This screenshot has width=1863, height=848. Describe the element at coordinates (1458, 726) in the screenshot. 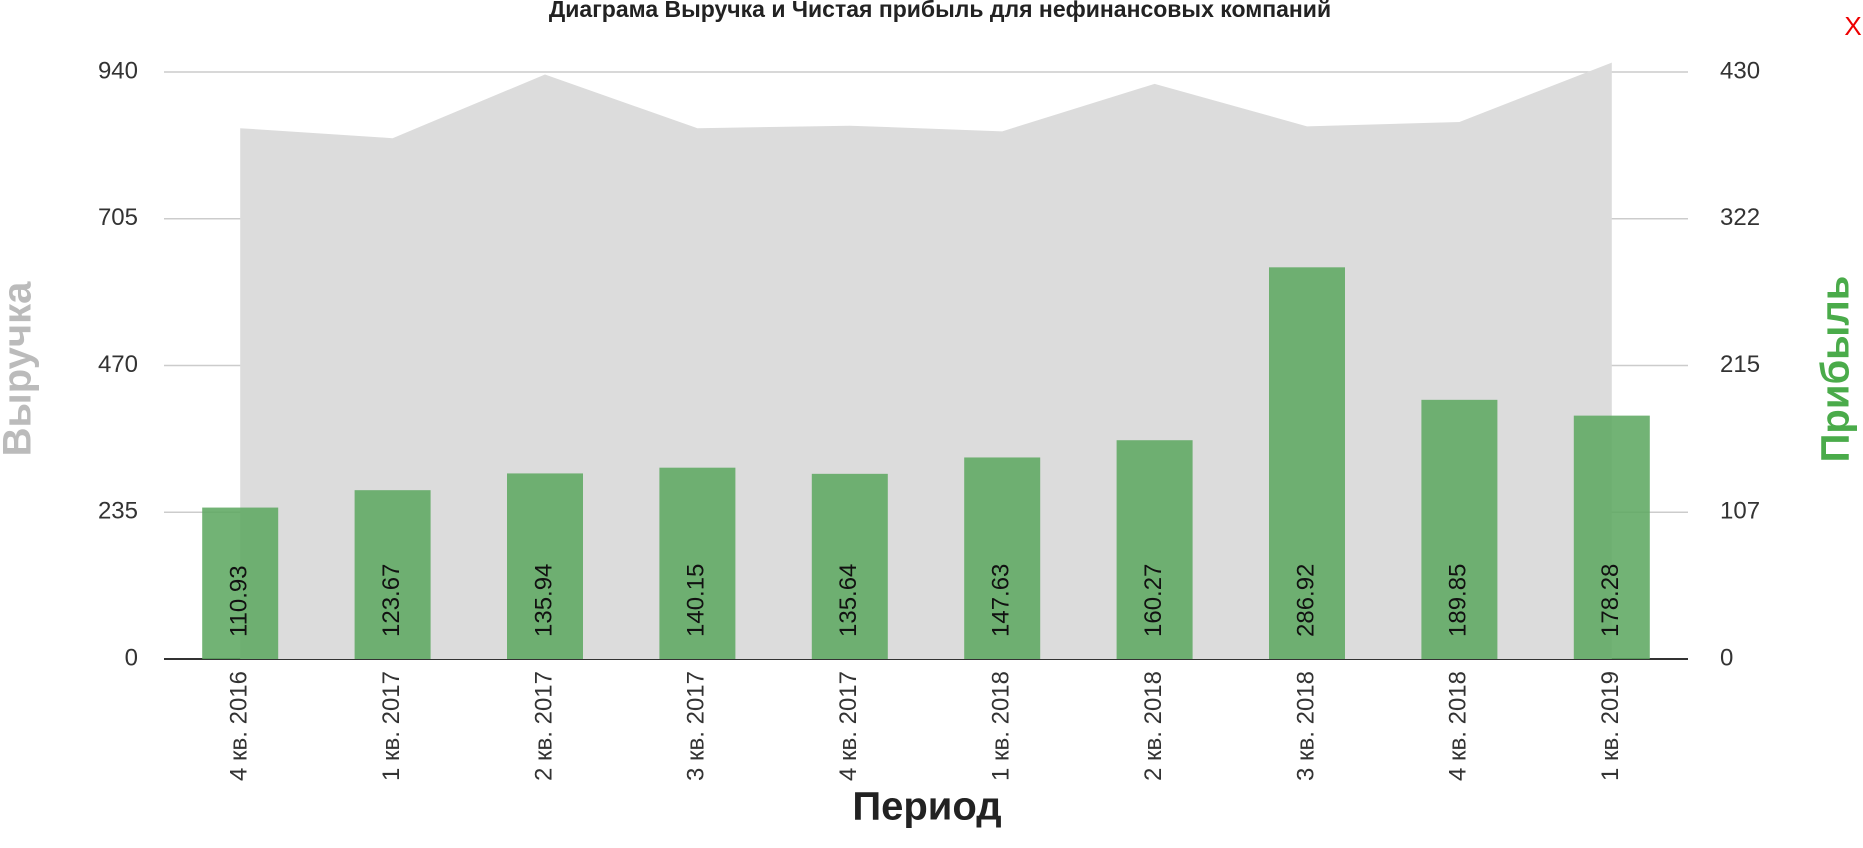

I see `x-tick-label: 4 кв. 2018` at that location.